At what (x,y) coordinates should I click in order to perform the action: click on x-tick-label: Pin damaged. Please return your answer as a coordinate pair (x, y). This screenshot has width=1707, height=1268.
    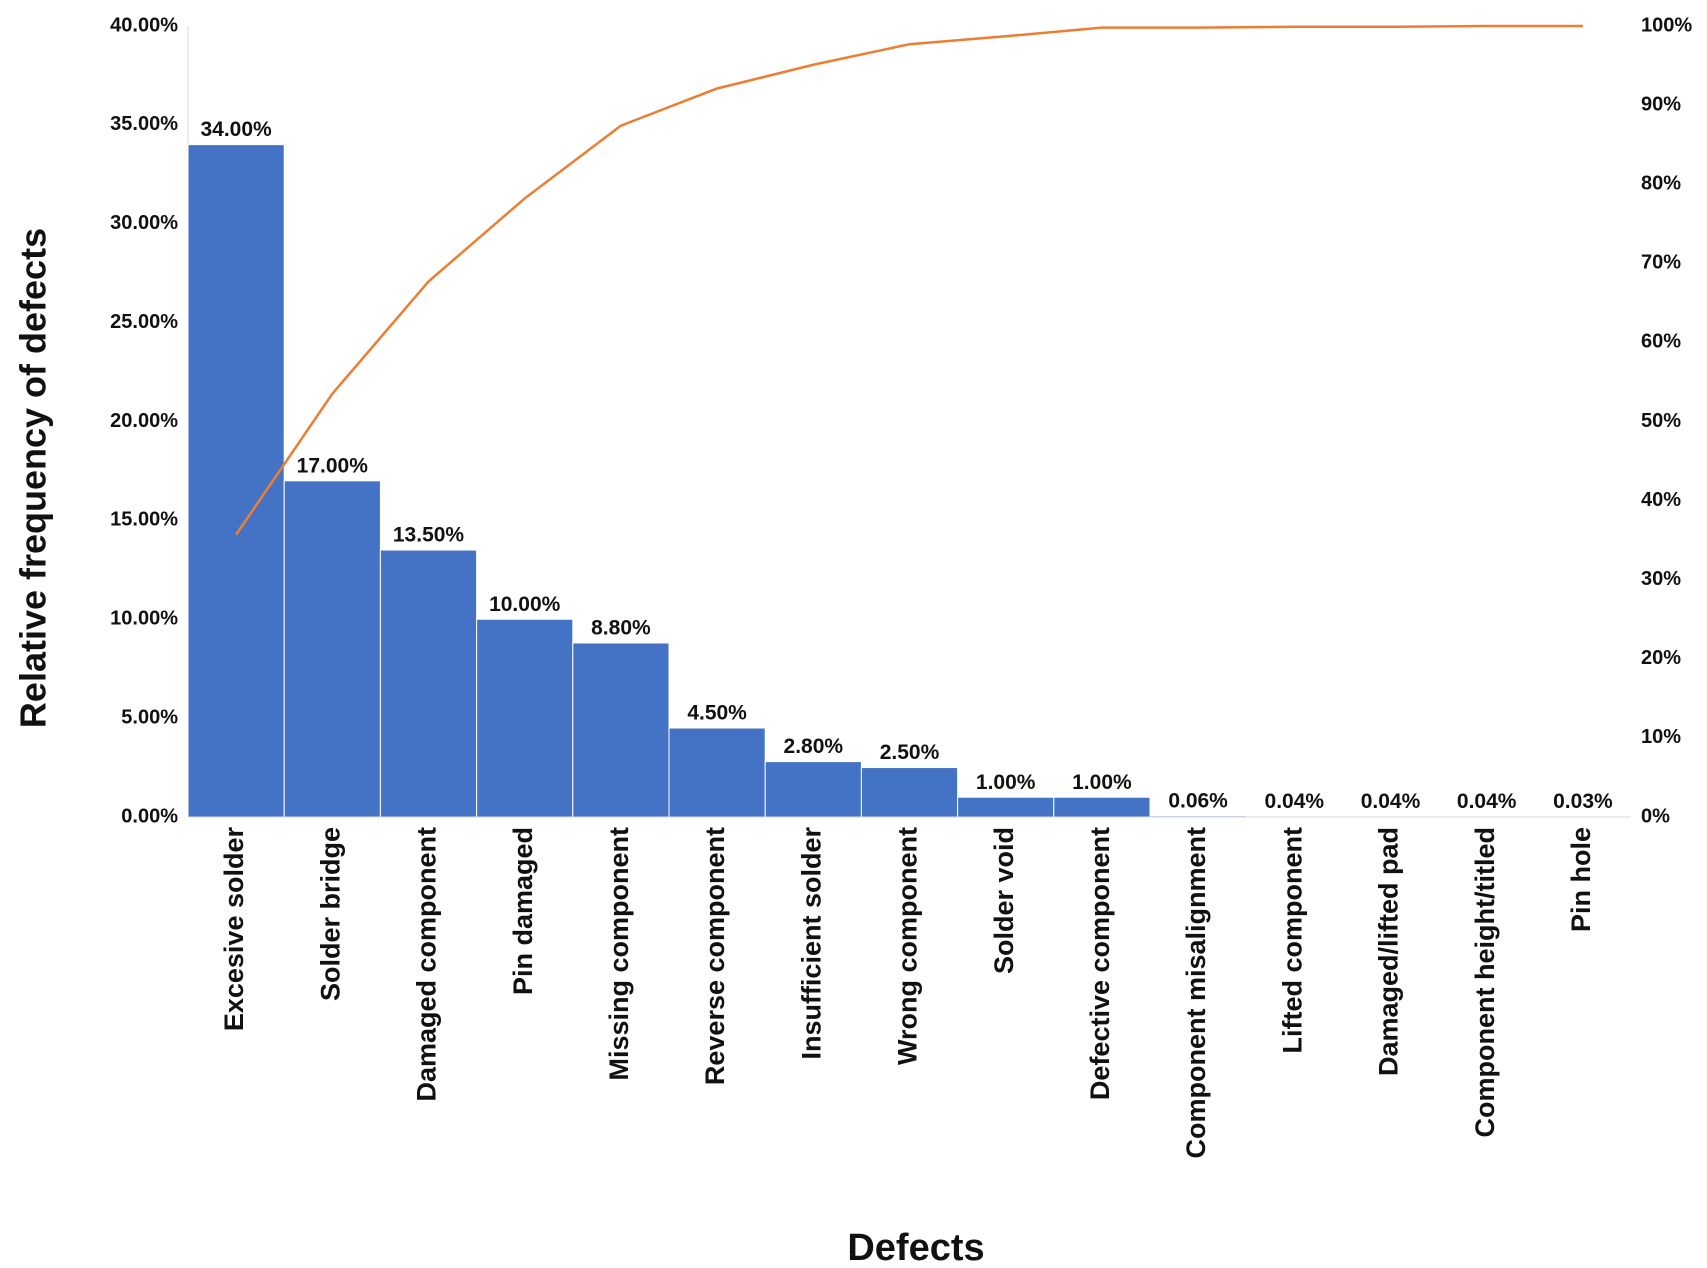
    Looking at the image, I should click on (523, 911).